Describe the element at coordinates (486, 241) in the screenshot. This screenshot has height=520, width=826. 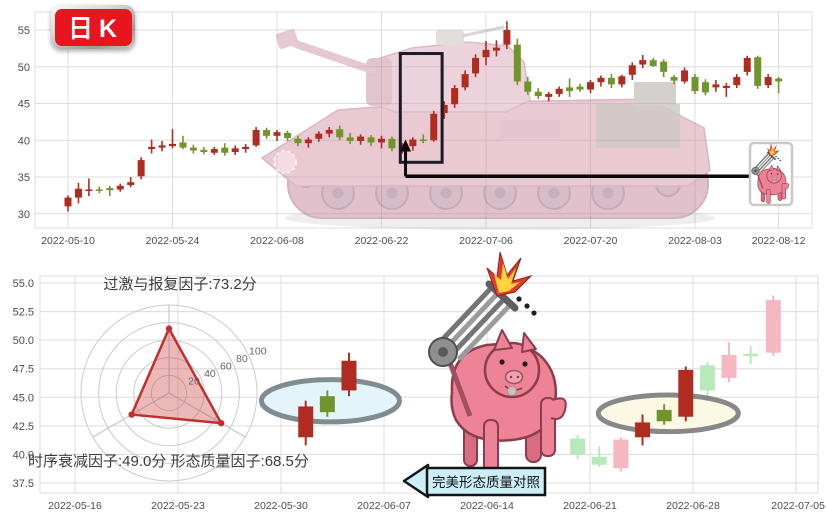
I see `svg-text: 2022-07-06` at that location.